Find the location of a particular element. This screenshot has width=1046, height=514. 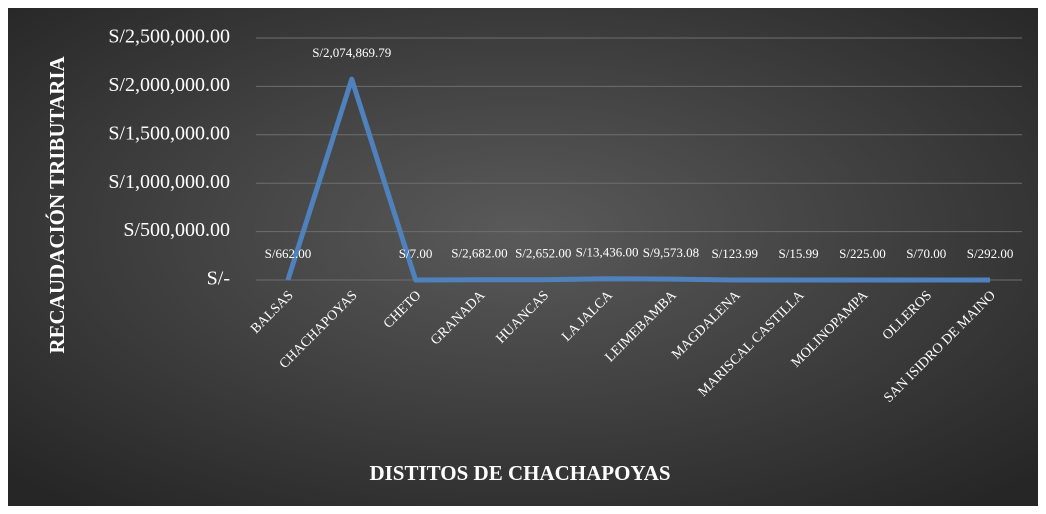

y-tick-label: S/1,000,000.00 is located at coordinates (169, 182).